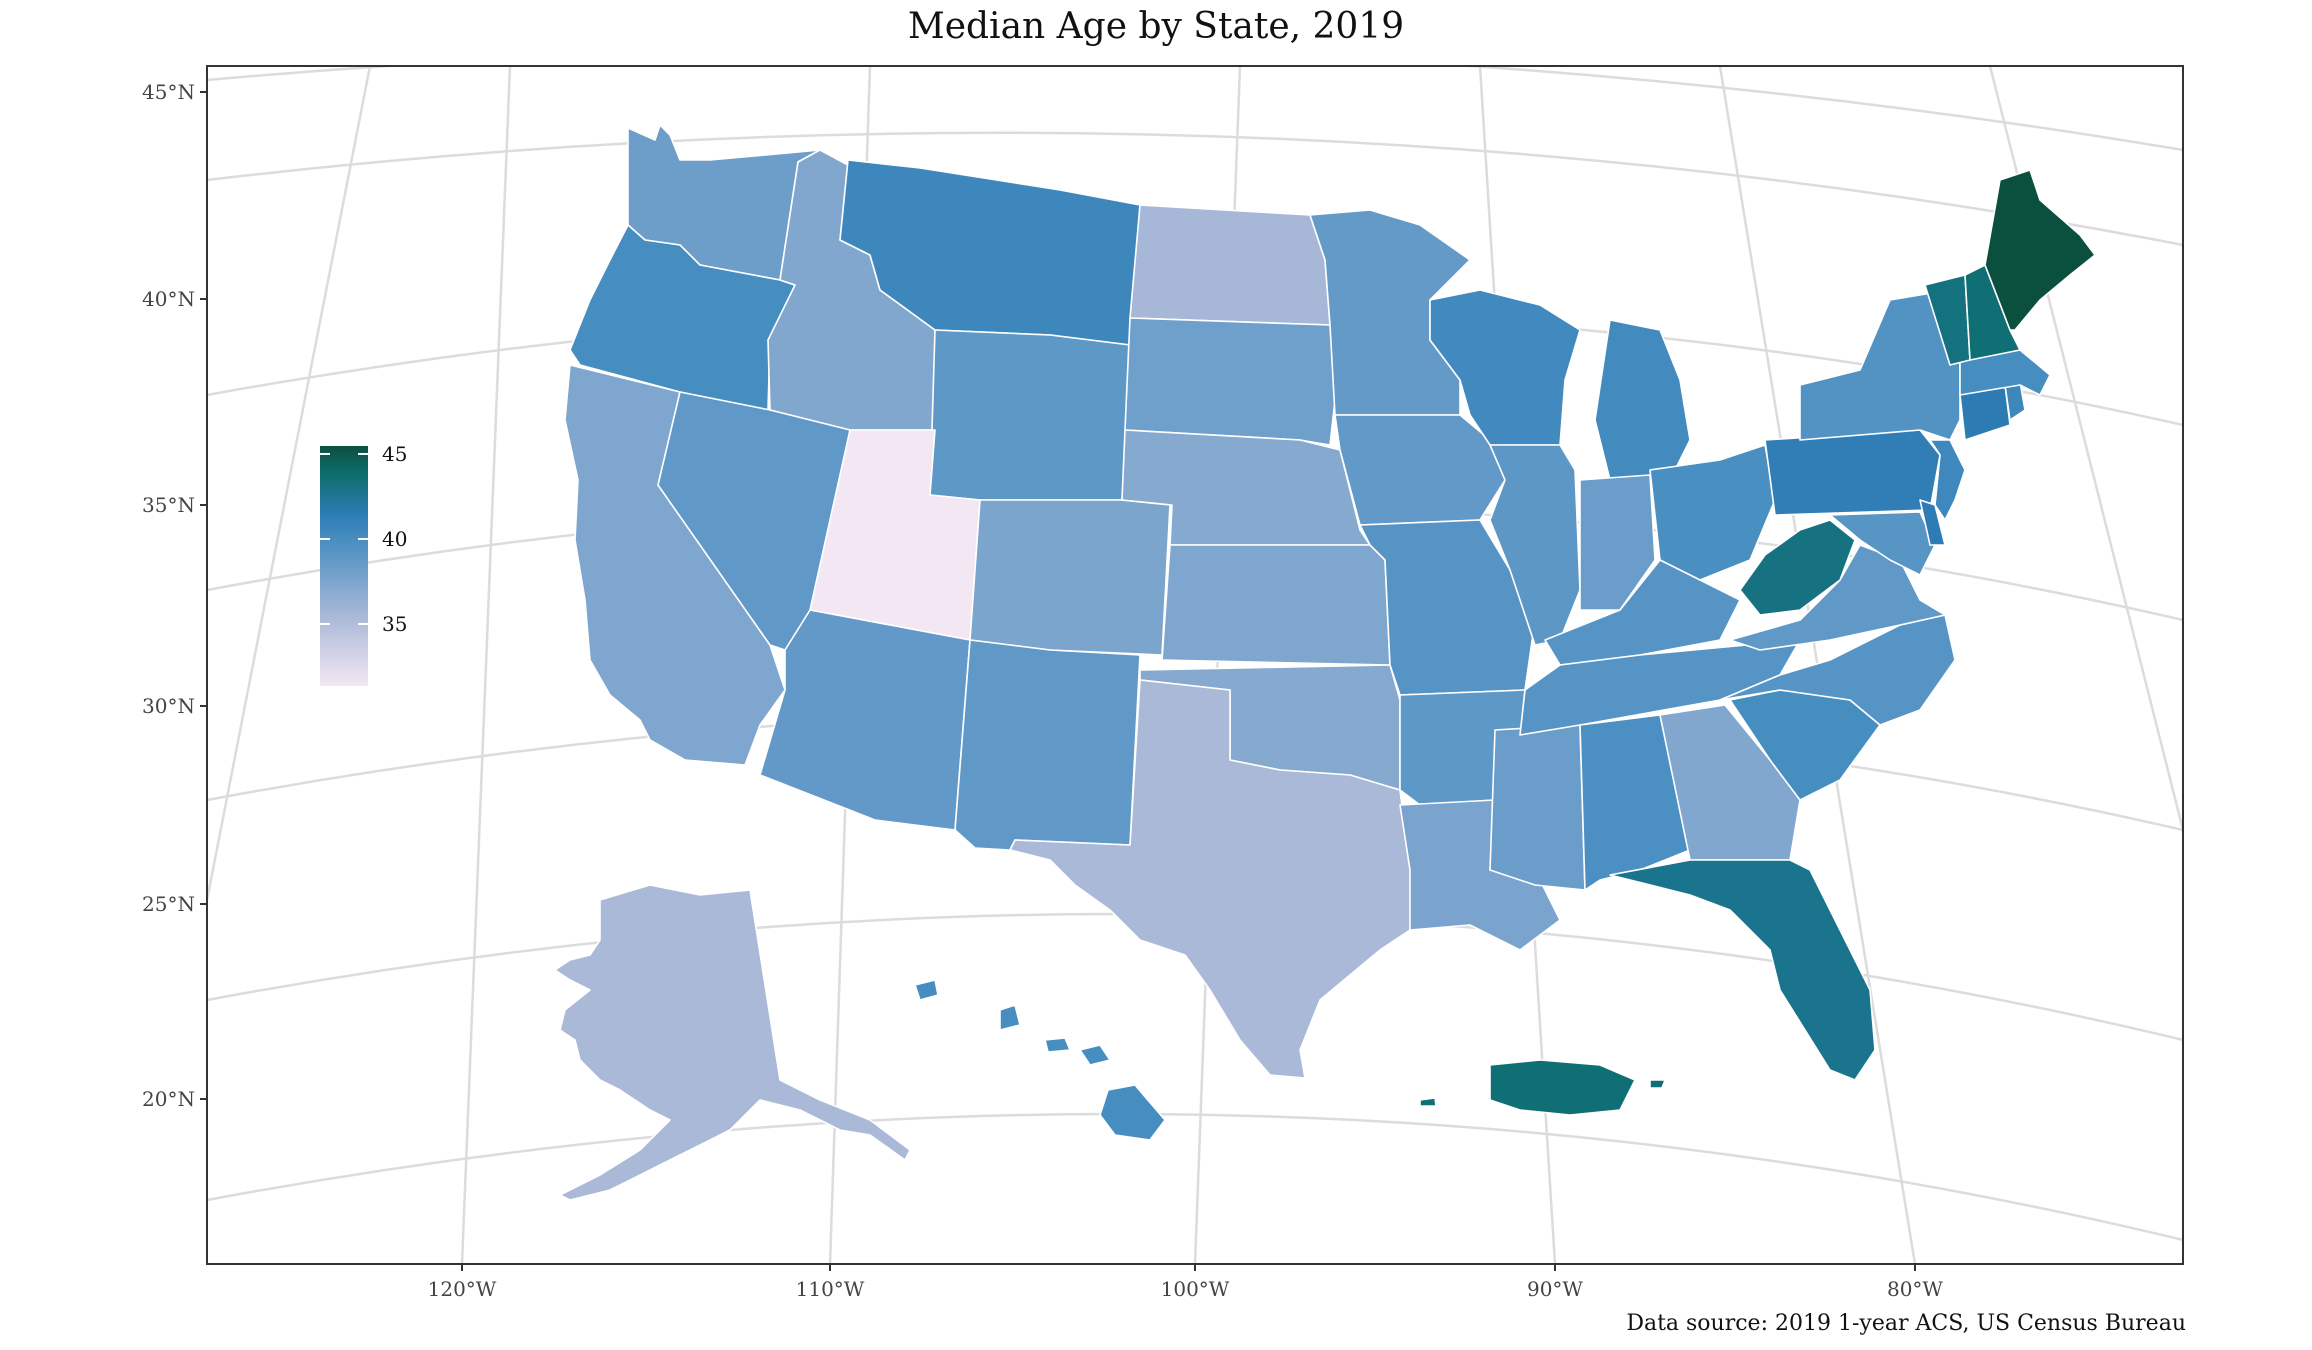  What do you see at coordinates (1542, 1087) in the screenshot?
I see `state-PR` at bounding box center [1542, 1087].